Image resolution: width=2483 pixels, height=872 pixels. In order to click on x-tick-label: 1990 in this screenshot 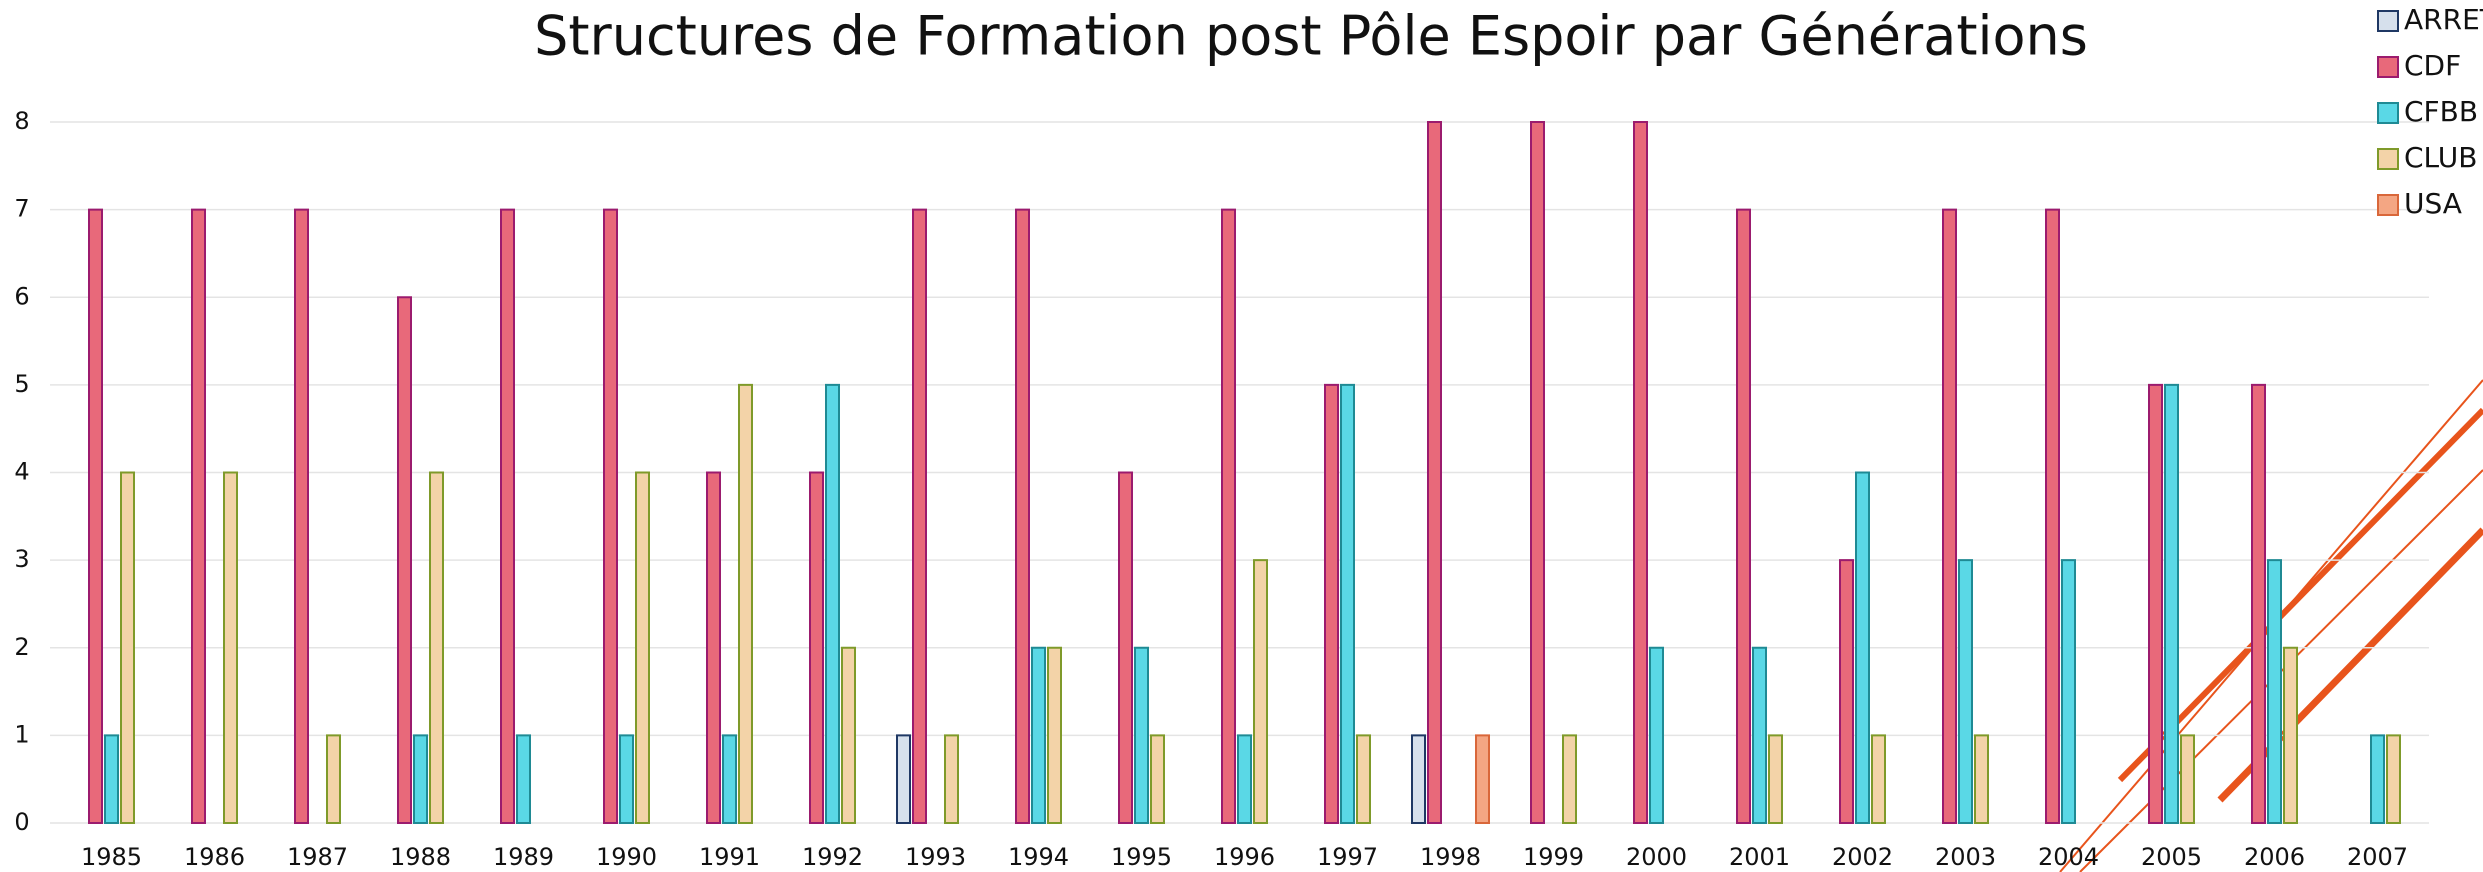, I will do `click(626, 857)`.